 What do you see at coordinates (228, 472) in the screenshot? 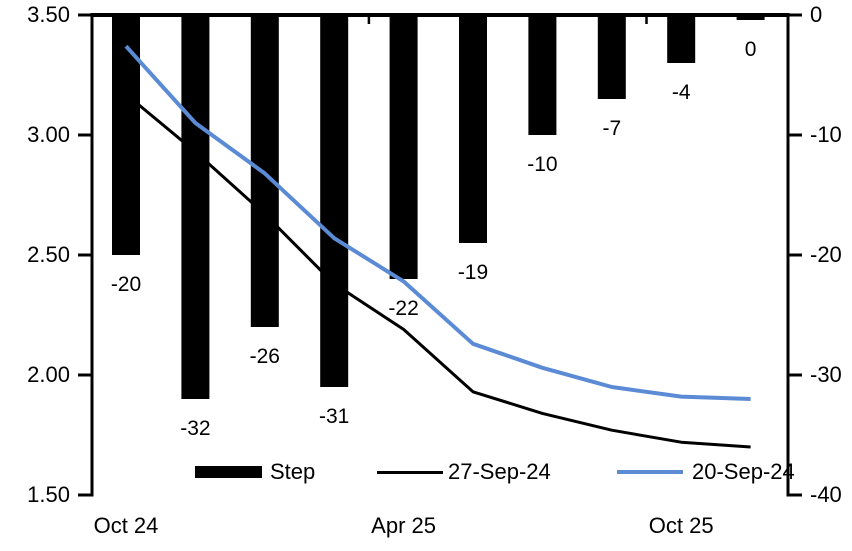
I see `step-bar-swatch` at bounding box center [228, 472].